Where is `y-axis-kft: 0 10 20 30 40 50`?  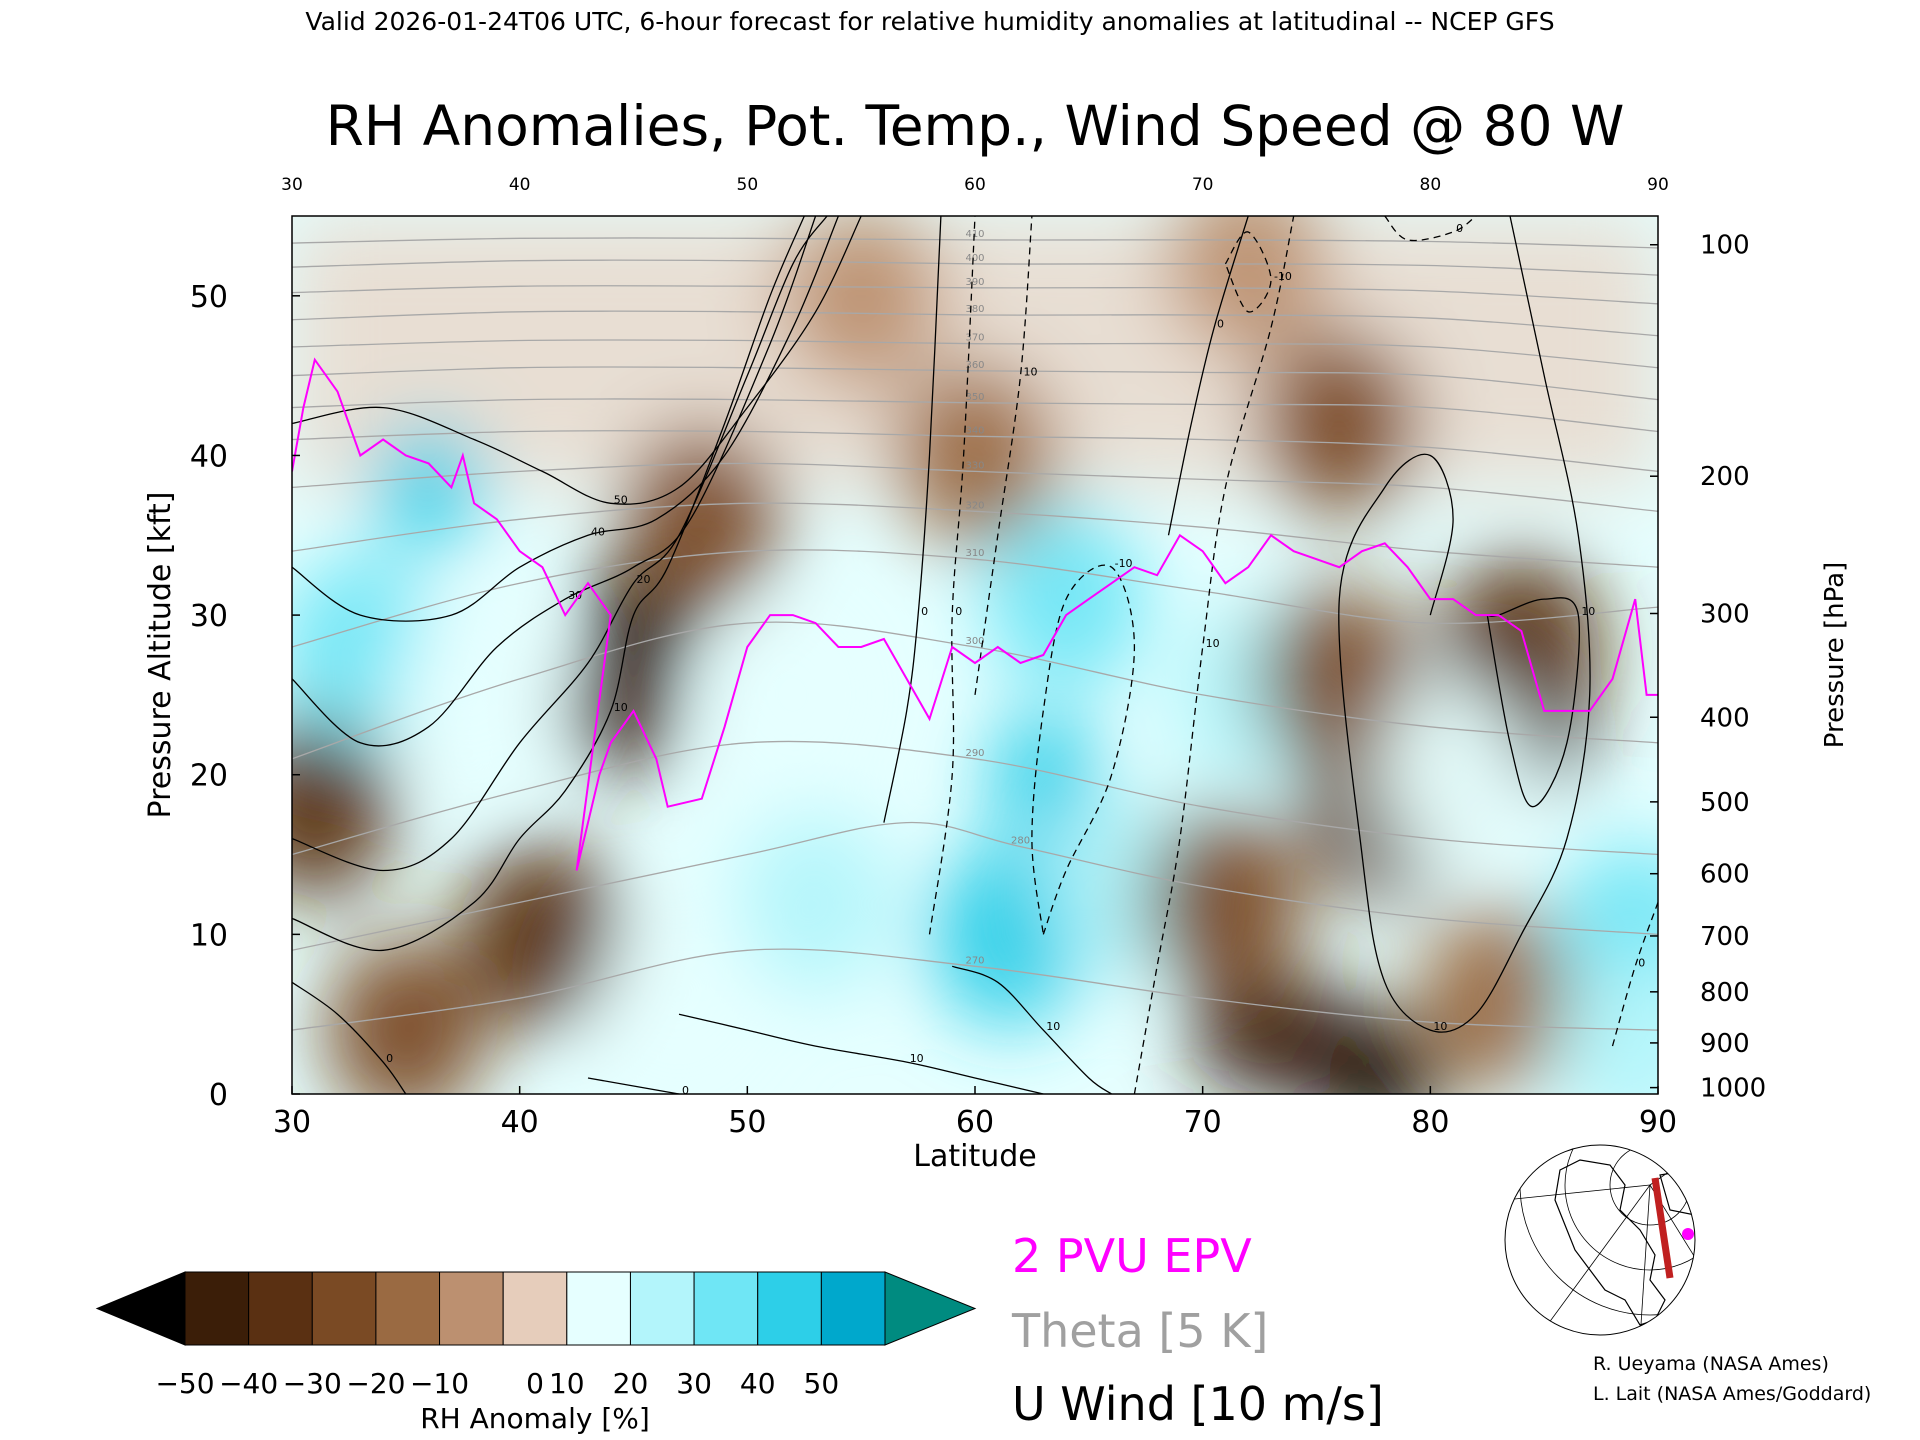
y-axis-kft: 0 10 20 30 40 50 is located at coordinates (245, 696).